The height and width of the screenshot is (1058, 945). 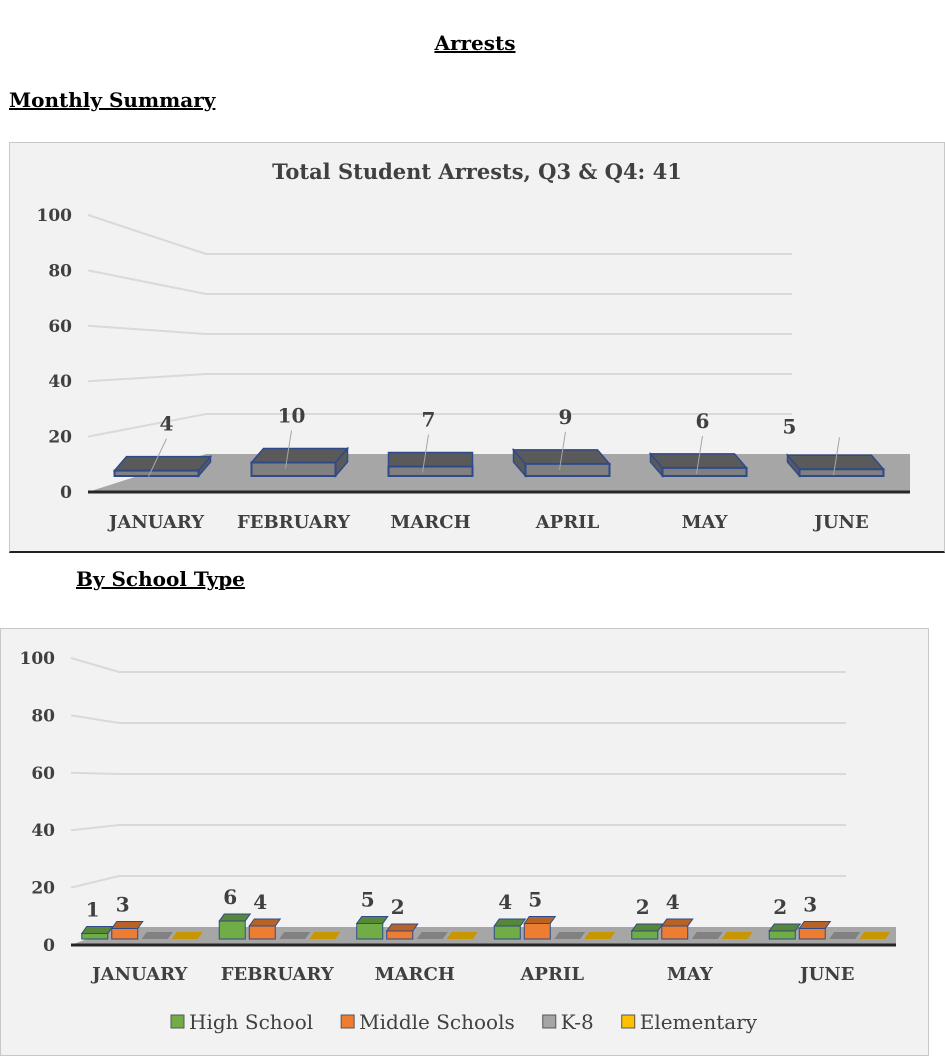 I want to click on data-label: 7, so click(x=429, y=420).